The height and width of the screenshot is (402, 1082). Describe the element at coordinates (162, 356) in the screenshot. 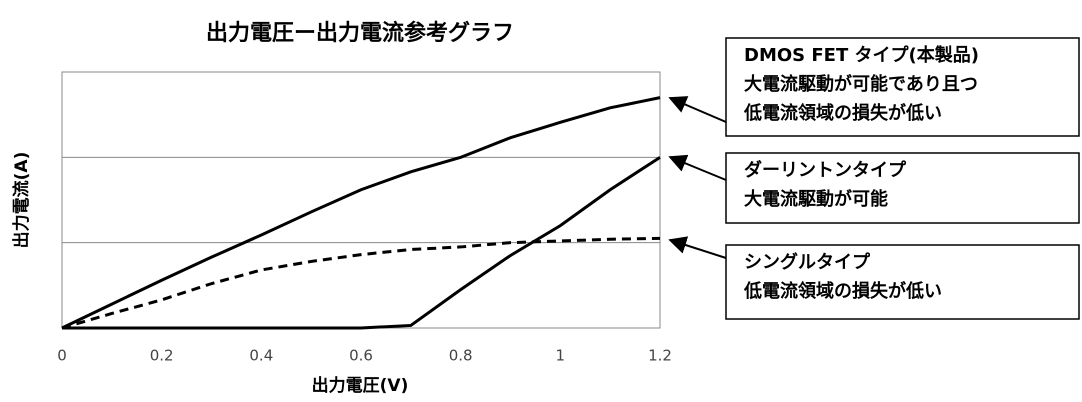

I see `x-tick-label: 0.2` at that location.